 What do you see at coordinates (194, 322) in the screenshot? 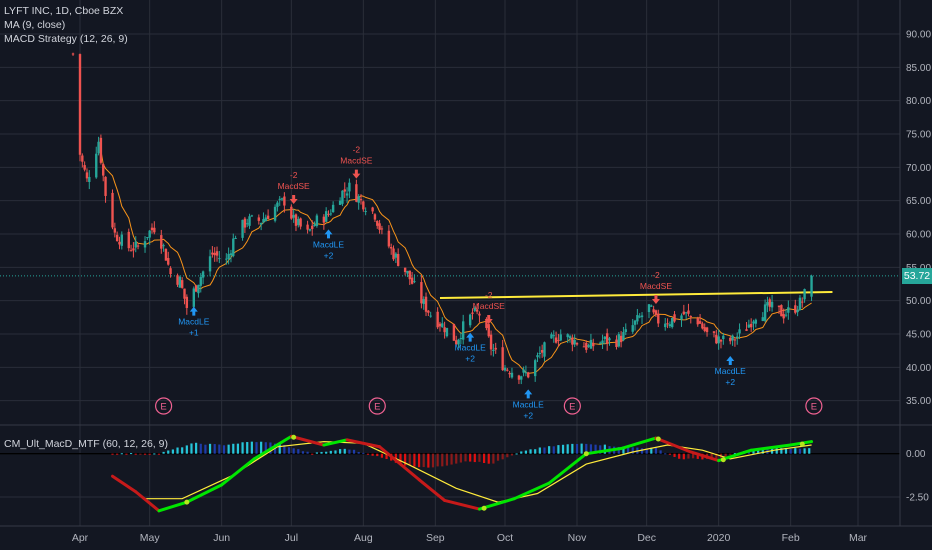
I see `buy-signal-label: MacdLE` at bounding box center [194, 322].